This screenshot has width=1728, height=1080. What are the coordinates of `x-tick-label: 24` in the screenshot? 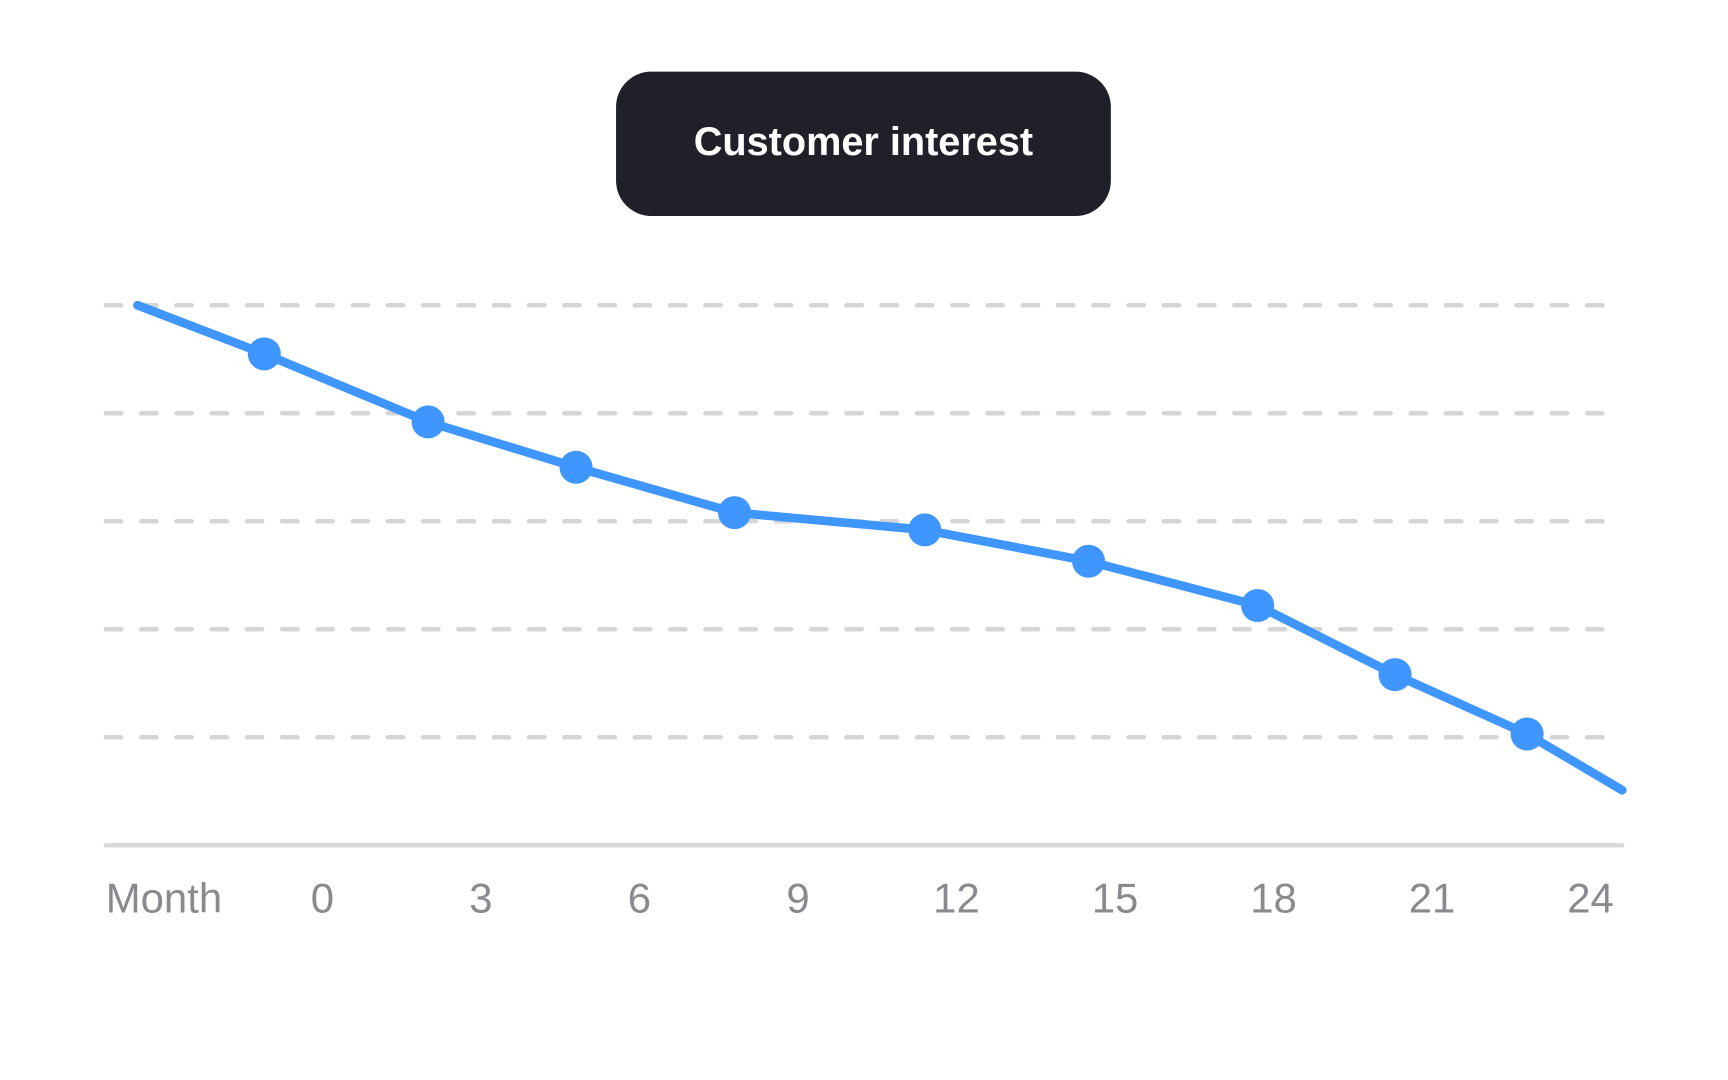 It's located at (1590, 898).